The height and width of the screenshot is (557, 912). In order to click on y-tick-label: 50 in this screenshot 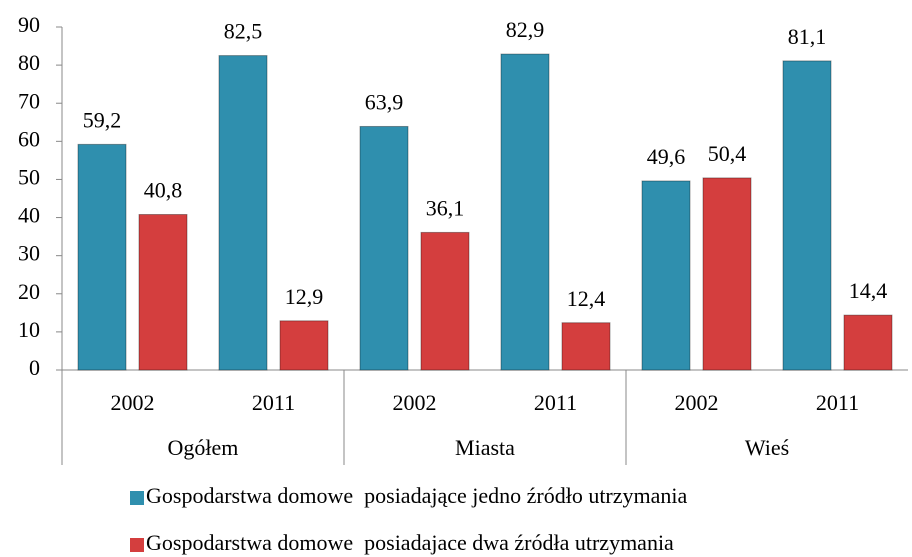, I will do `click(29, 176)`.